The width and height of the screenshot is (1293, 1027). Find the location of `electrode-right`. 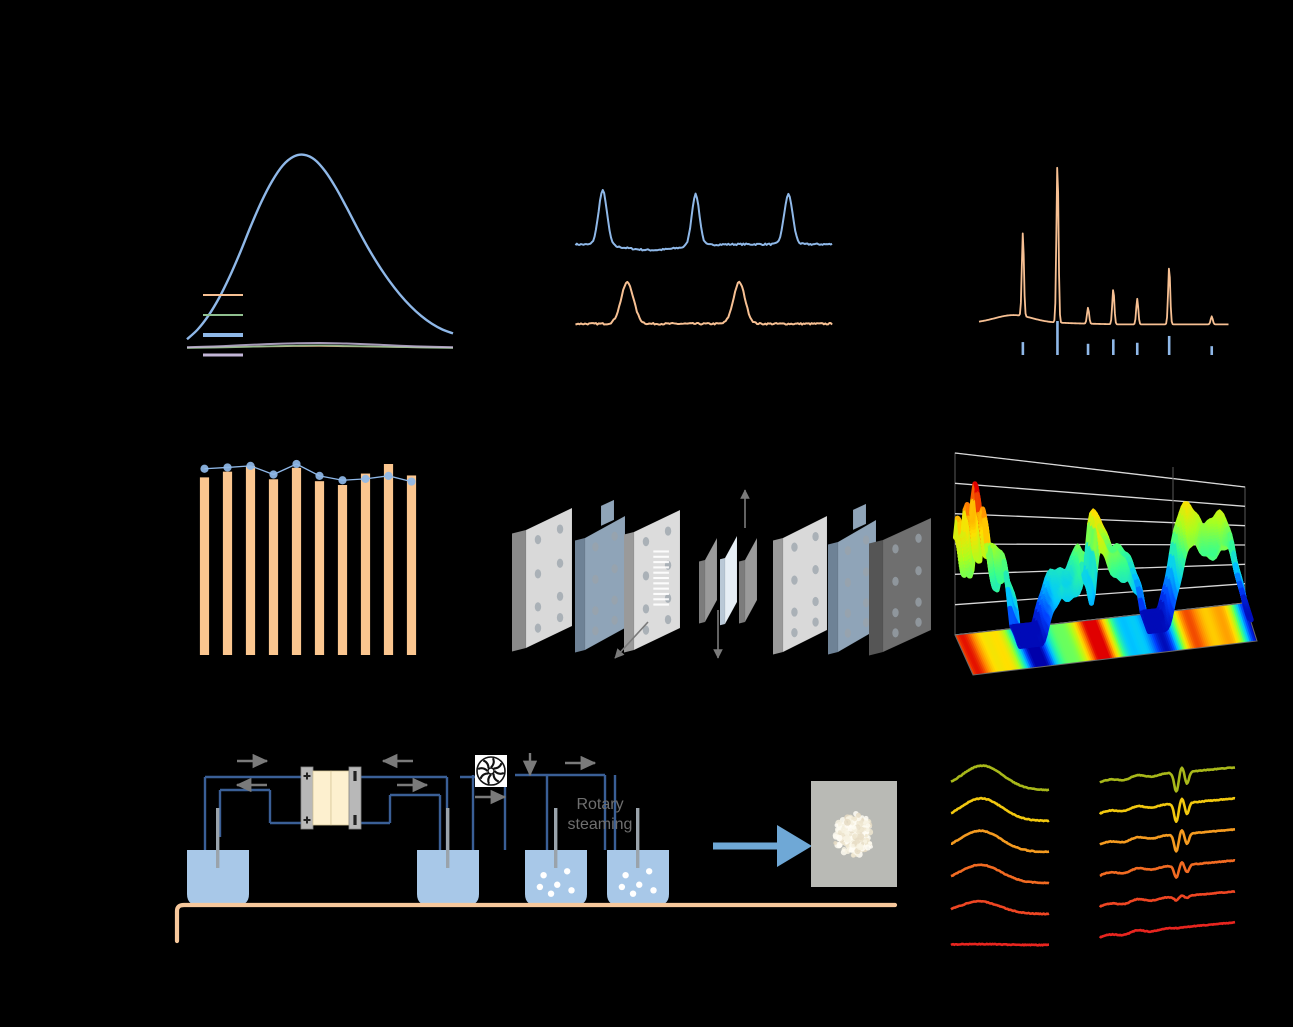

electrode-right is located at coordinates (748, 580).